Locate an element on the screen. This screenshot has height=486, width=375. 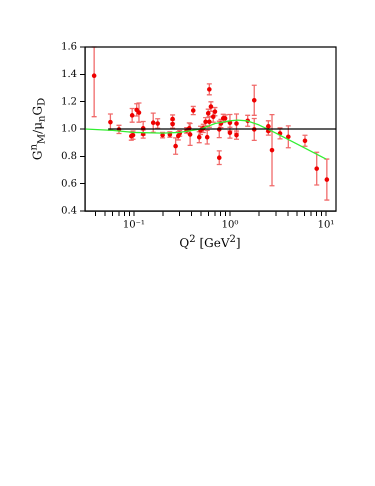
x-axis-title: Q$^{2}$ [GeV$^{2}$] is located at coordinates (210, 242).